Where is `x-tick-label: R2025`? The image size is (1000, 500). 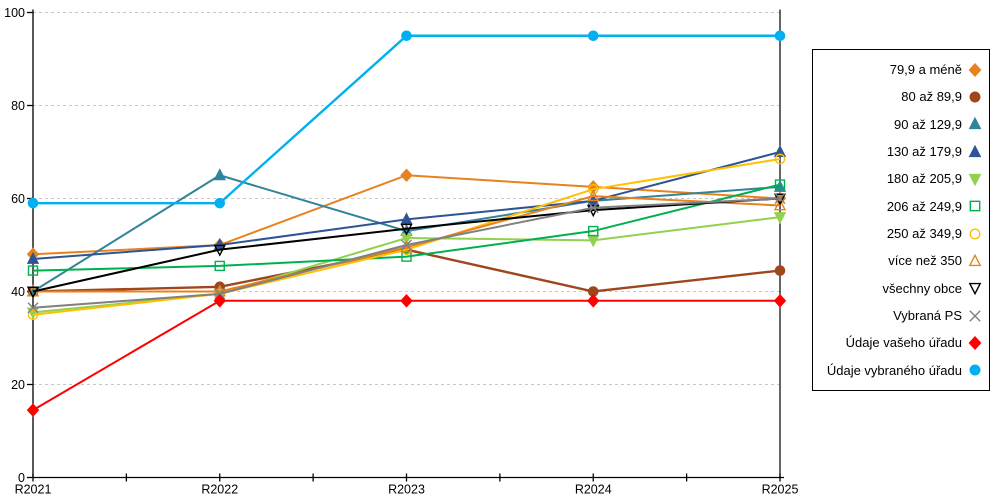
x-tick-label: R2025 is located at coordinates (780, 490).